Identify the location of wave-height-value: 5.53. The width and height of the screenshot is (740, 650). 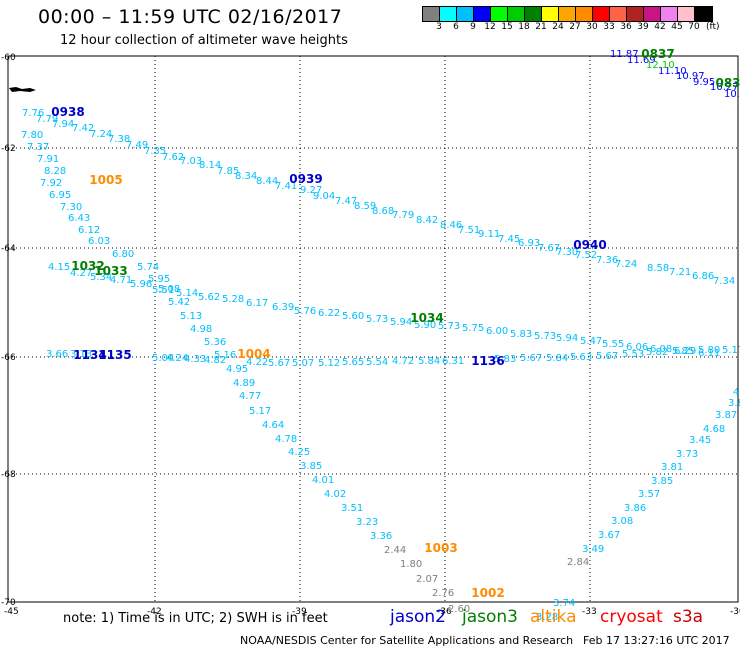
(633, 354).